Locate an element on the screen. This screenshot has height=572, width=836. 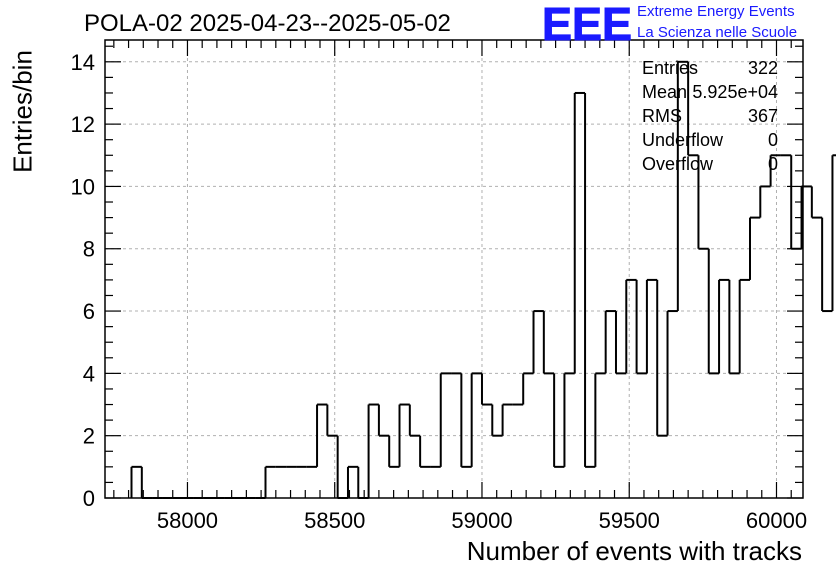
y-tick-label: 2 is located at coordinates (89, 436).